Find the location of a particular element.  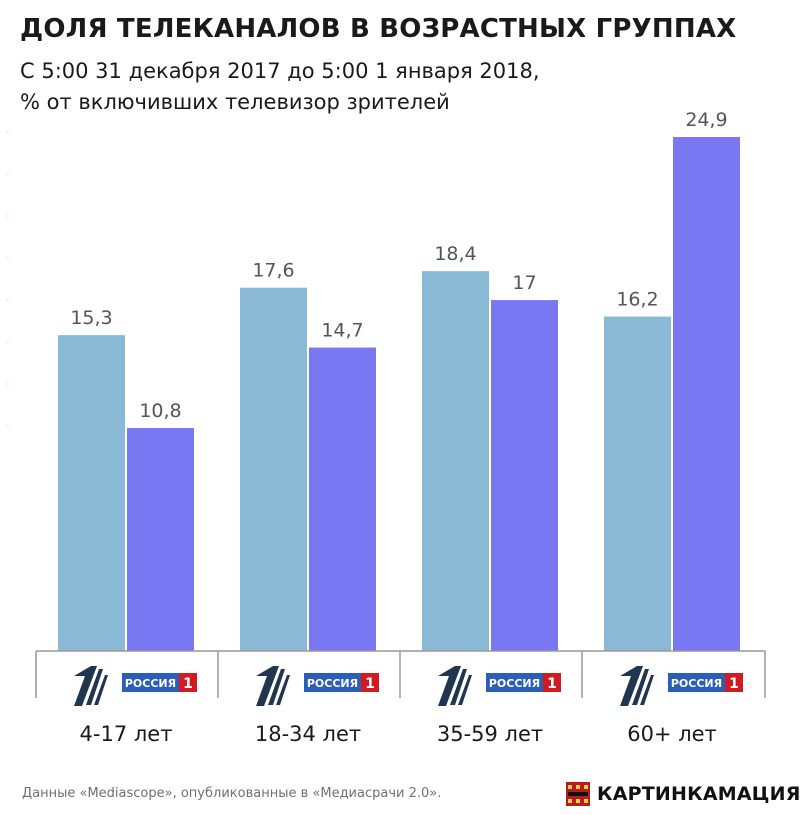

bar-value-label: 10,8 is located at coordinates (160, 411).